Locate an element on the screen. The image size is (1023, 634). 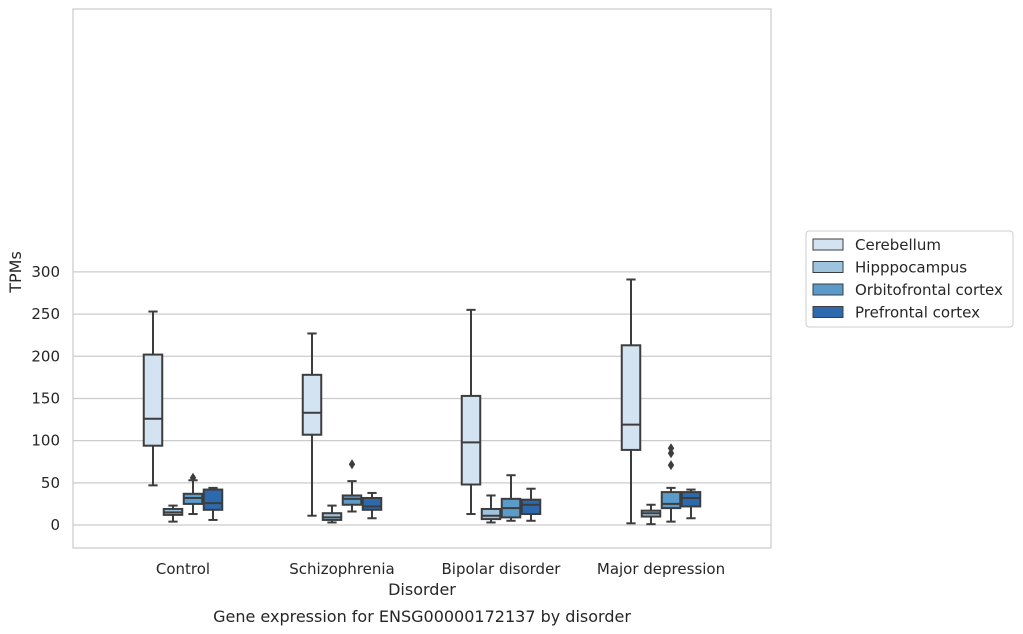
y-tick-label: 0 is located at coordinates (55, 525).